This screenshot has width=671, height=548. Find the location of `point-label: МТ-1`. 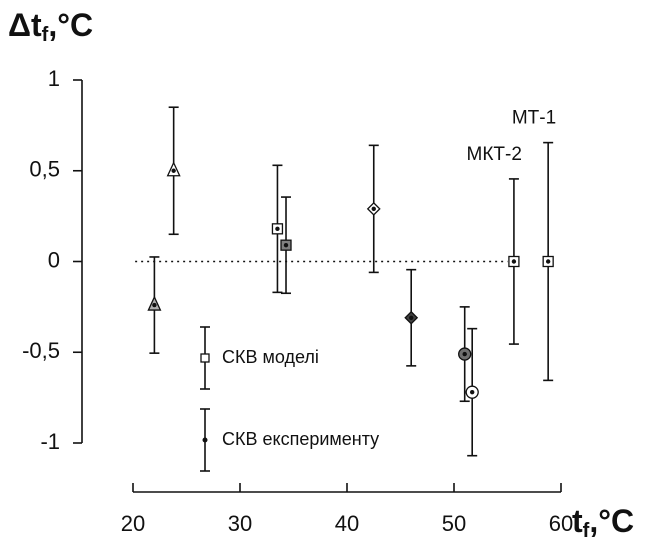

point-label: МТ-1 is located at coordinates (534, 118).